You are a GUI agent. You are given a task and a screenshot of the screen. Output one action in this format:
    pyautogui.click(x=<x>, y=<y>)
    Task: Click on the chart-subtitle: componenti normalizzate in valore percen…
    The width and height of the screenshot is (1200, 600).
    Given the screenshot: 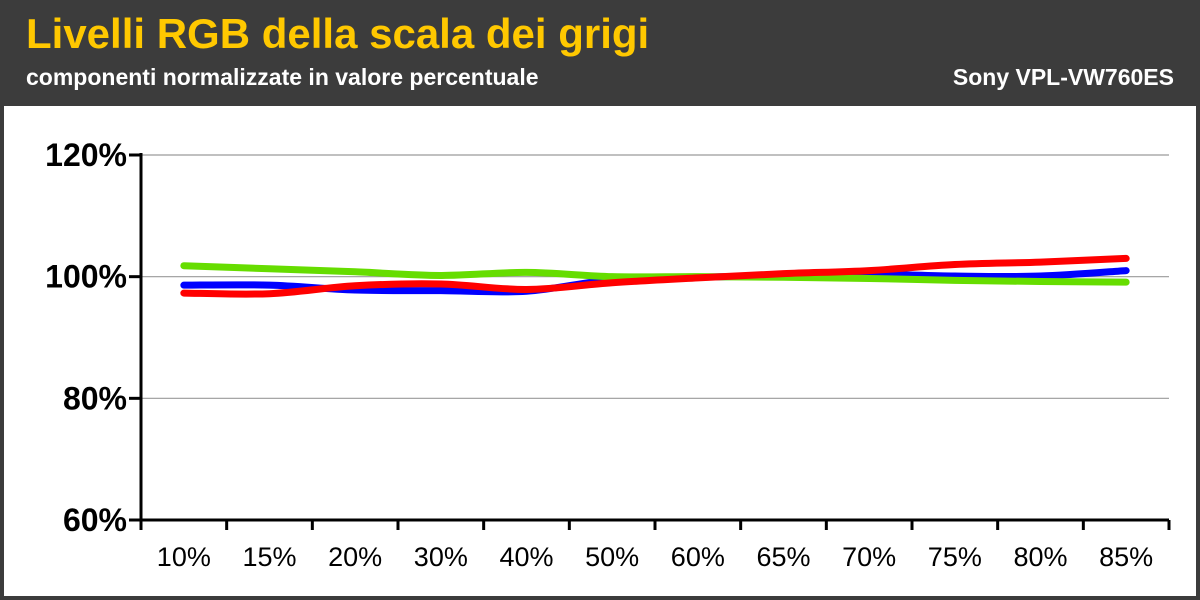 What is the action you would take?
    pyautogui.click(x=282, y=77)
    